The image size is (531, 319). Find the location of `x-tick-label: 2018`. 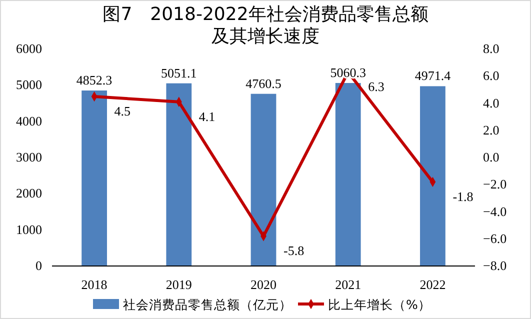

x-tick-label: 2018 is located at coordinates (94, 284).